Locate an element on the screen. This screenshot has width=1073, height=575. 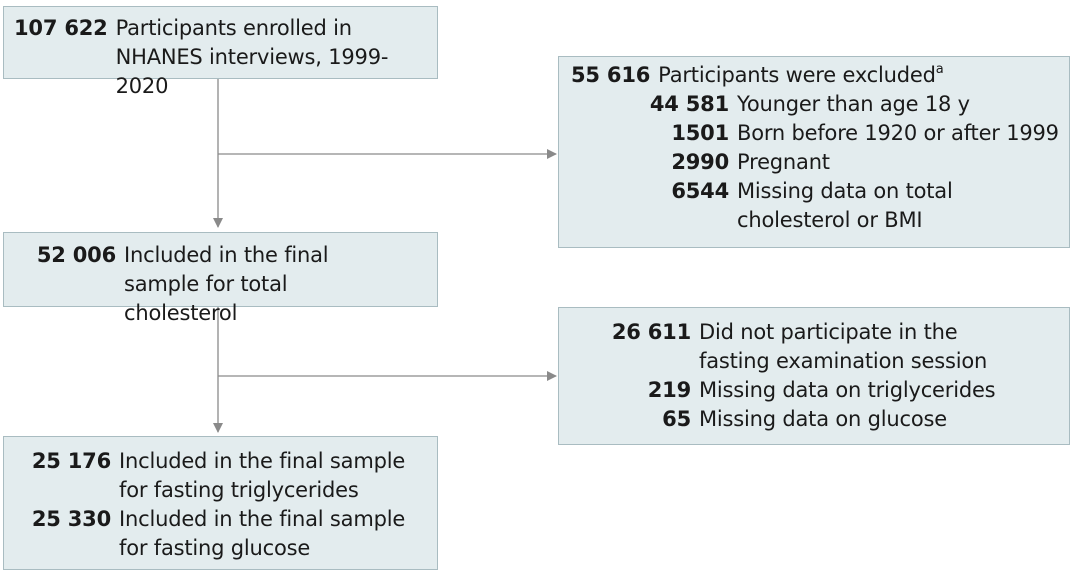
fasting-excluded-count: 65 is located at coordinates (676, 419).